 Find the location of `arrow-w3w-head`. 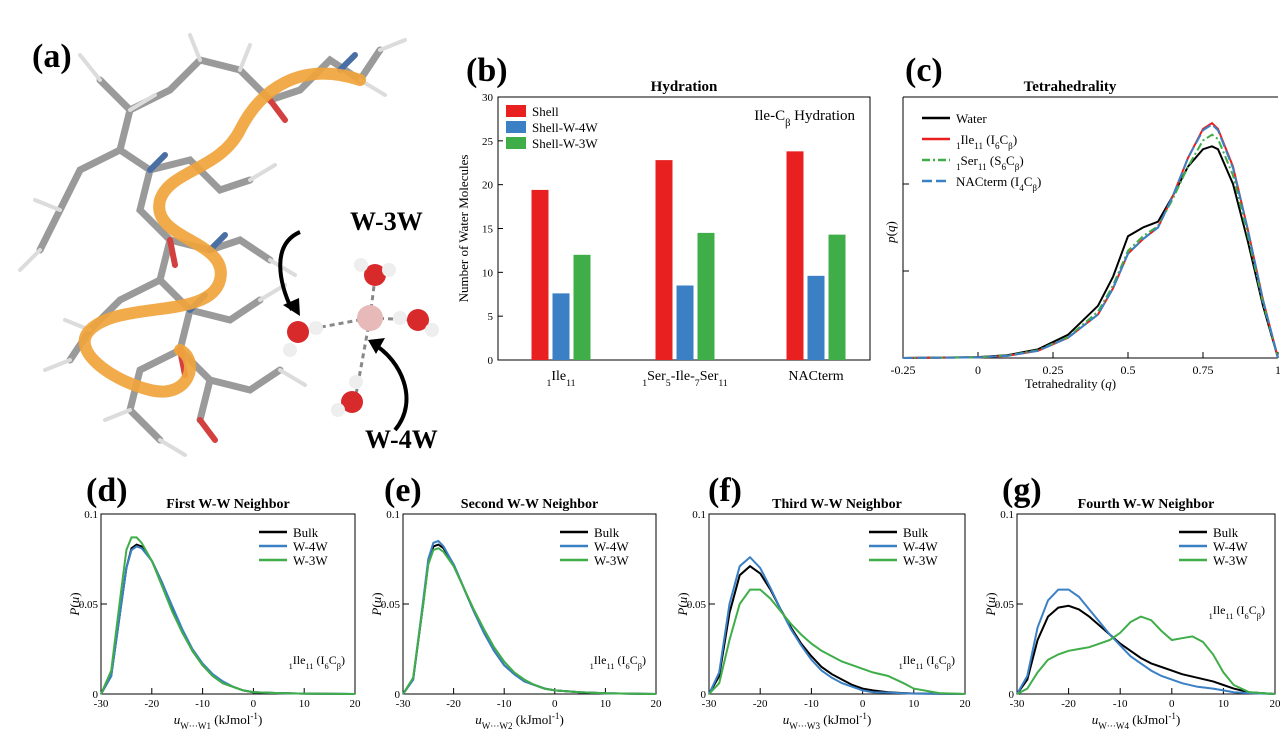

arrow-w3w-head is located at coordinates (291, 307).